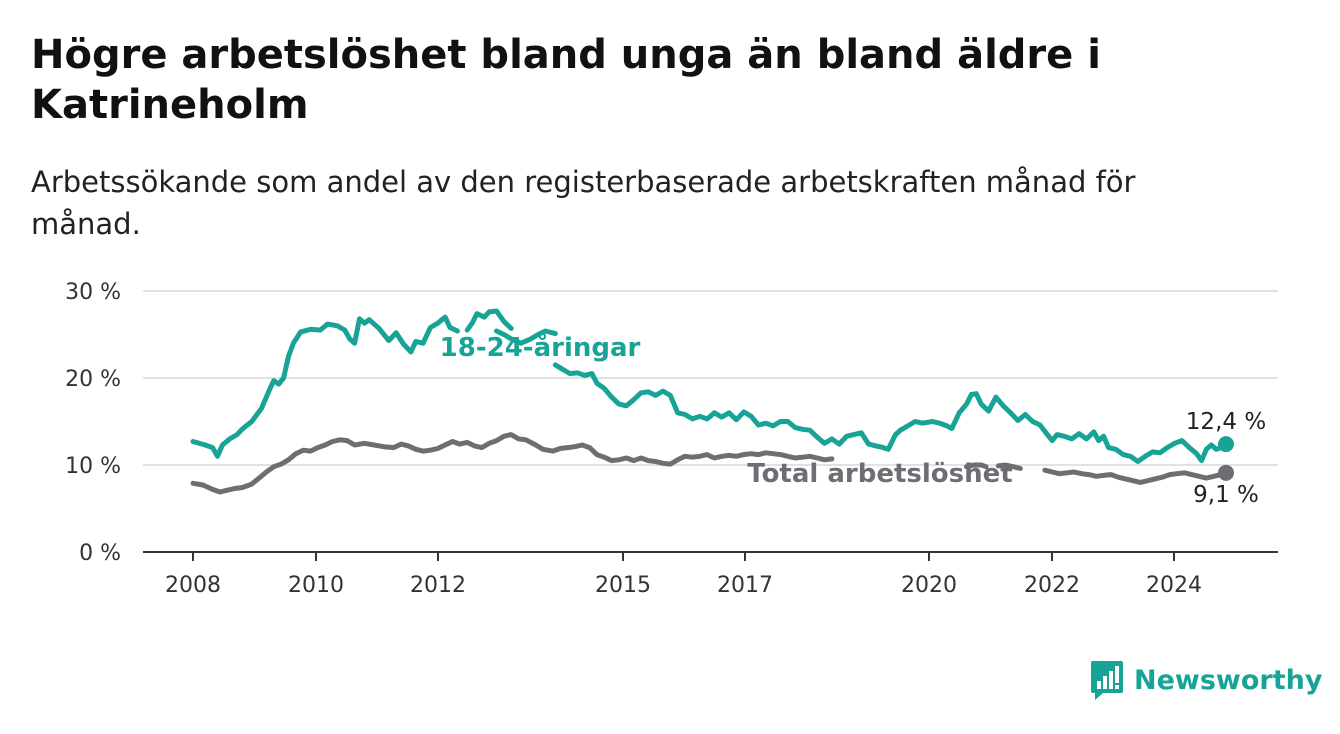 This screenshot has width=1340, height=734. What do you see at coordinates (929, 585) in the screenshot?
I see `x-tick-label: 2020` at bounding box center [929, 585].